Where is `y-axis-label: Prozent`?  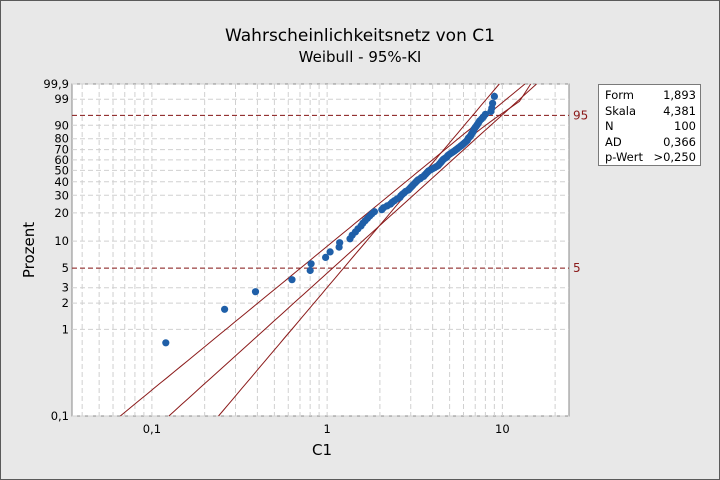
y-axis-label: Prozent is located at coordinates (29, 250).